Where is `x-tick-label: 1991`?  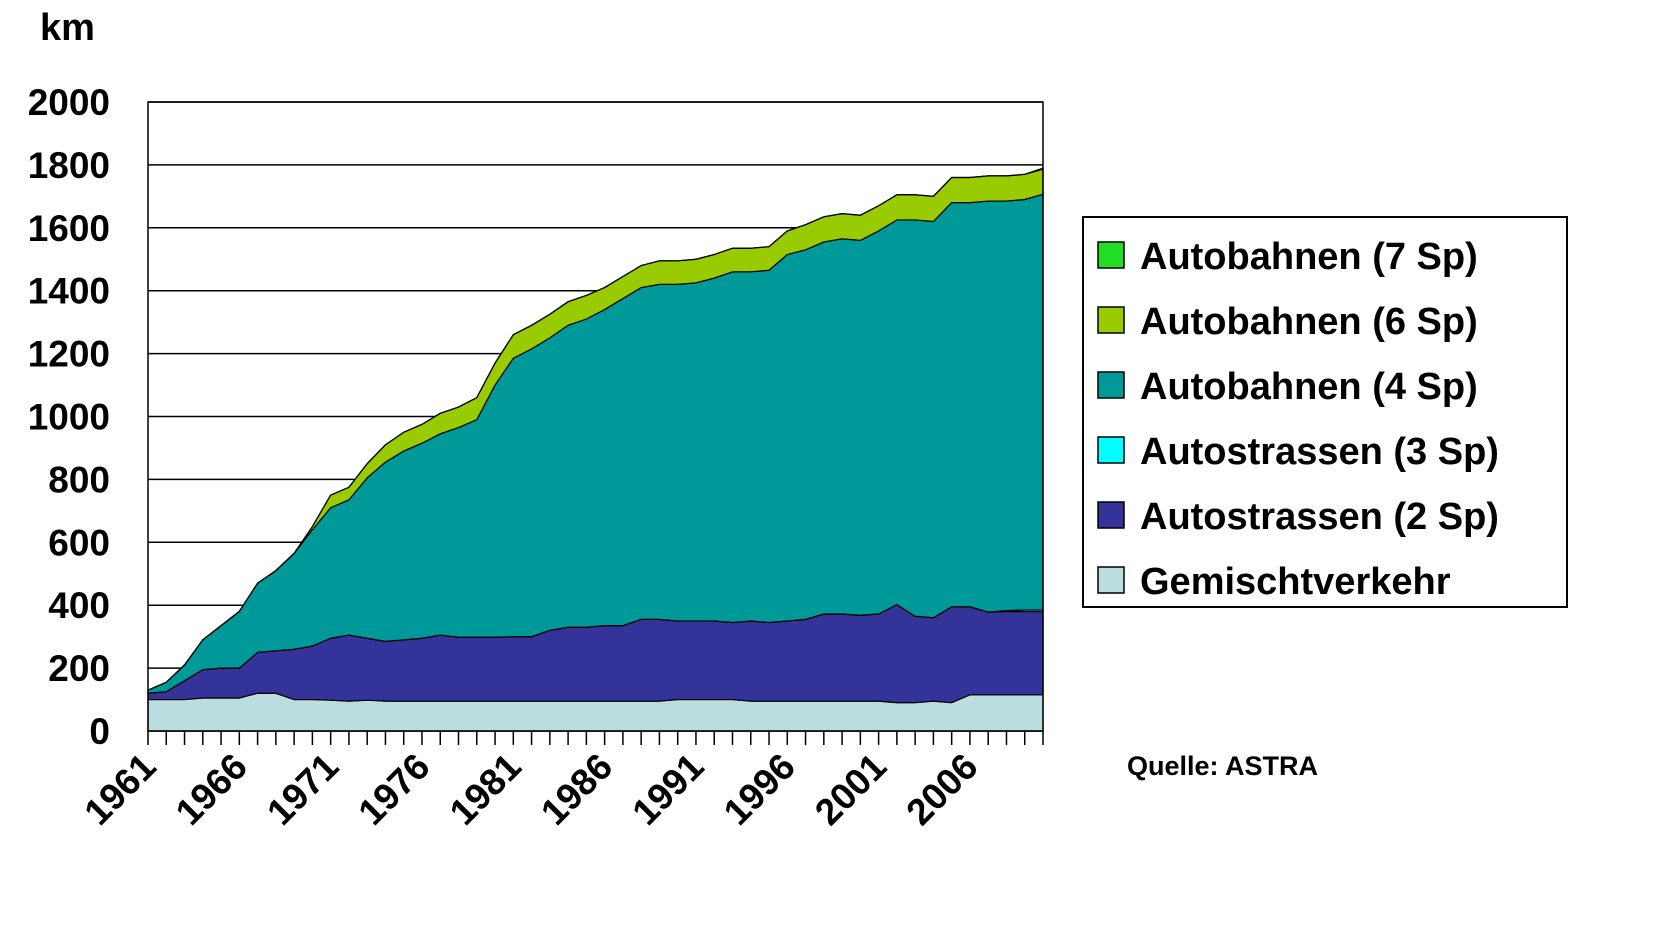
x-tick-label: 1991 is located at coordinates (667, 789).